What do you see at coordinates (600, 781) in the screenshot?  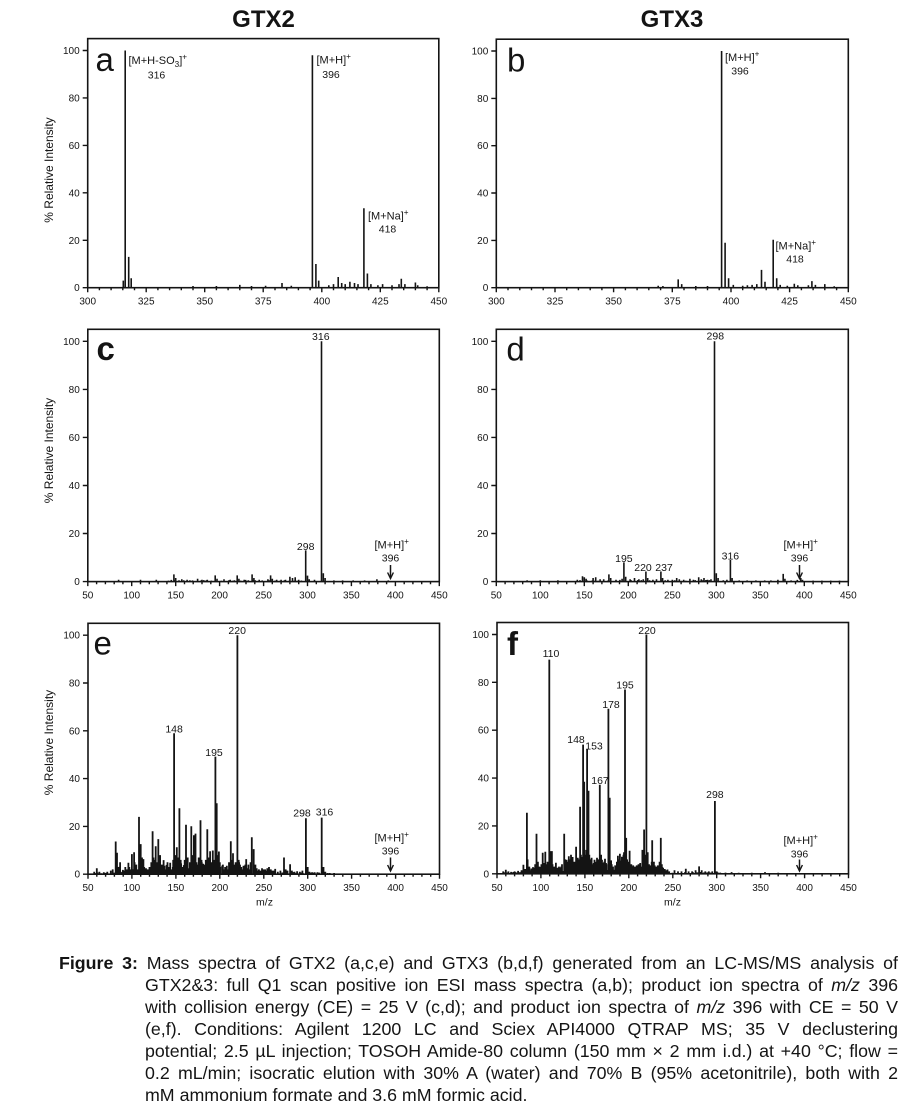 I see `svg-text: 167` at bounding box center [600, 781].